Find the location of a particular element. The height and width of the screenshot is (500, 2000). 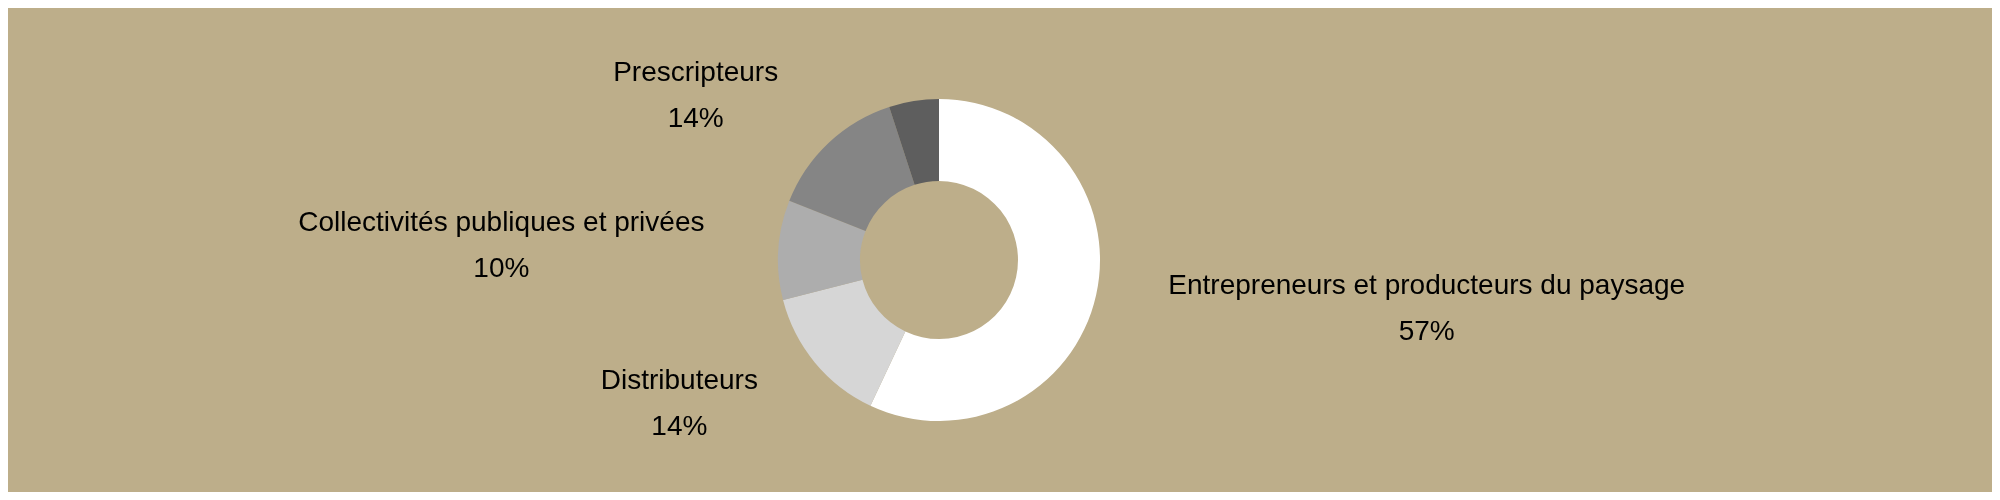

data-label: 10% is located at coordinates (501, 268).